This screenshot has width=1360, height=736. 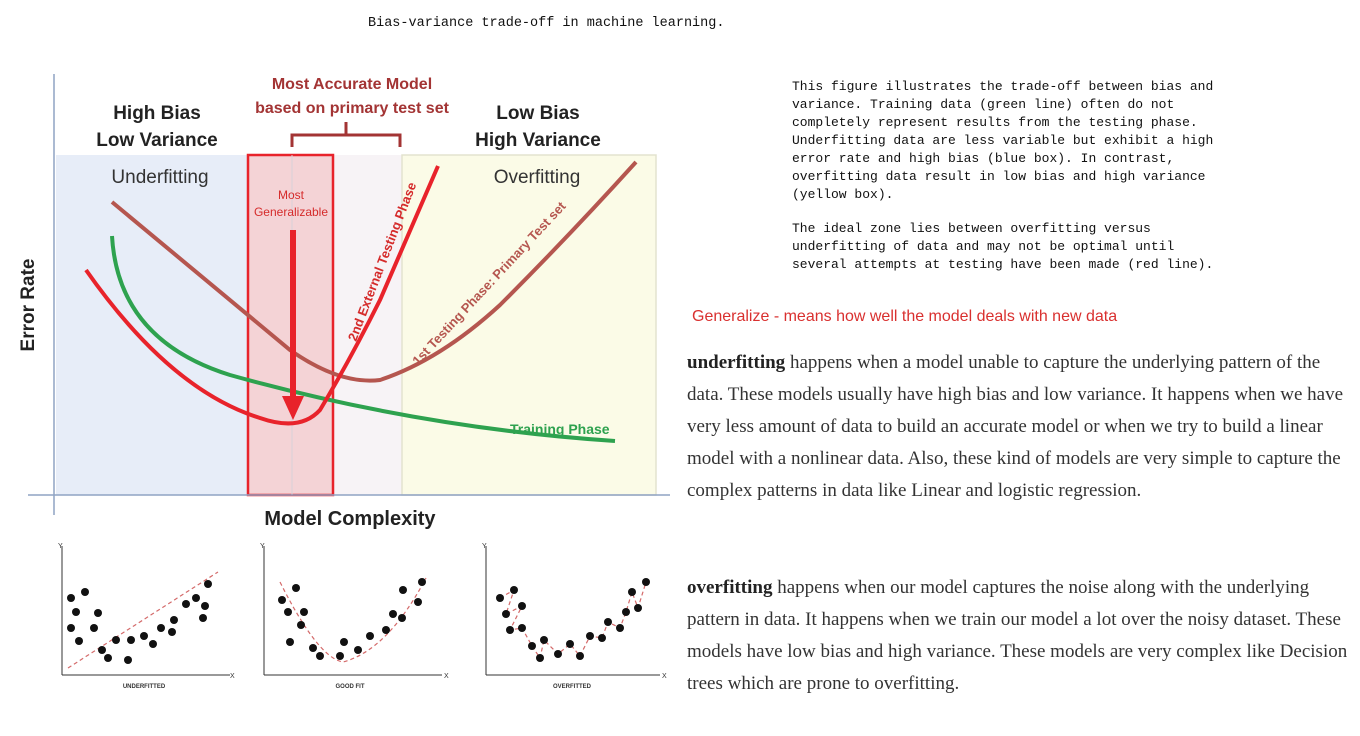 I want to click on generalizable-label: Generalizable, so click(x=291, y=212).